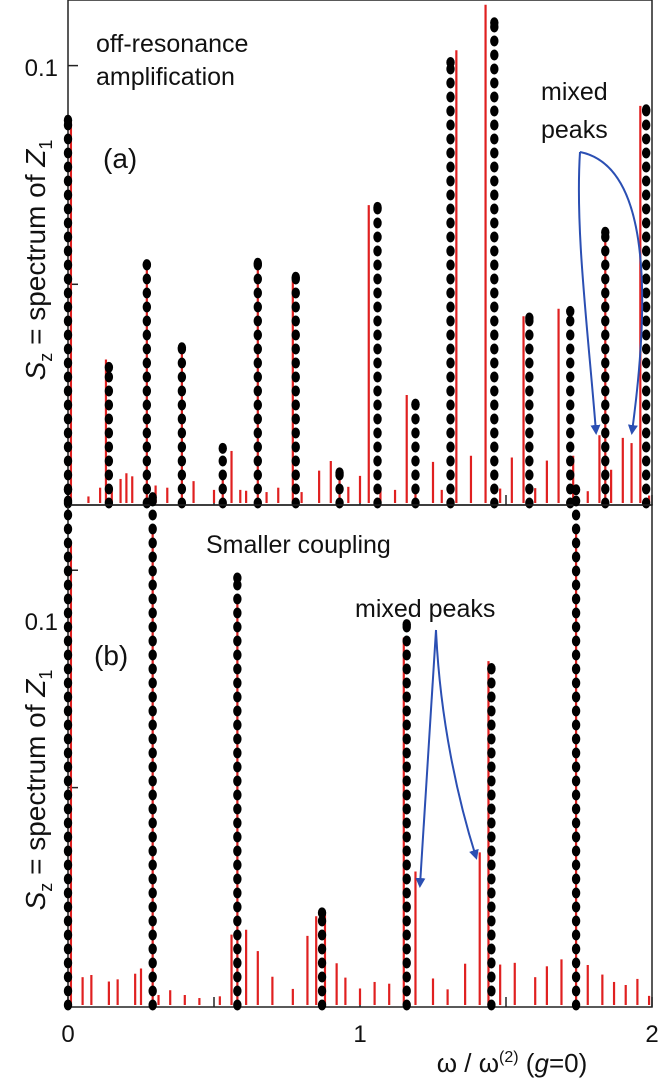 Image resolution: width=659 pixels, height=1081 pixels. What do you see at coordinates (35, 688) in the screenshot?
I see `ylabel-b-z: Z` at bounding box center [35, 688].